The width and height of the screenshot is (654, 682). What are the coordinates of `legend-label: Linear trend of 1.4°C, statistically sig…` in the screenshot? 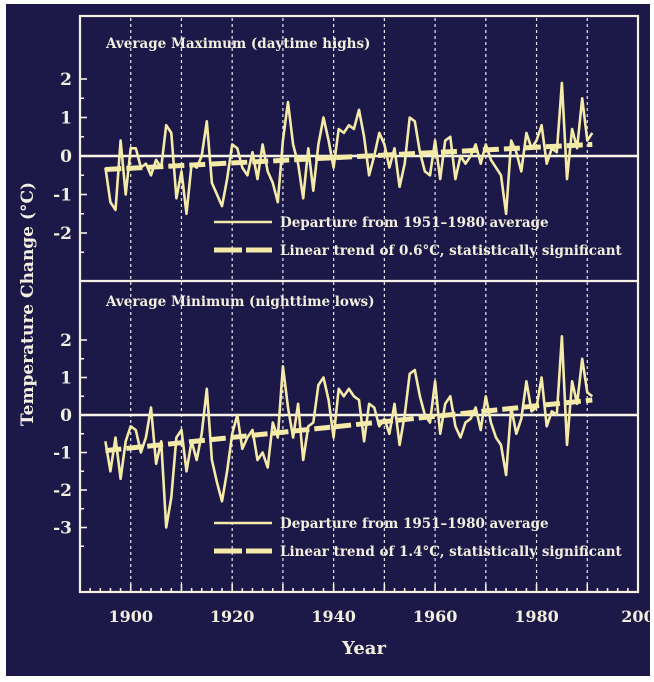 It's located at (451, 552).